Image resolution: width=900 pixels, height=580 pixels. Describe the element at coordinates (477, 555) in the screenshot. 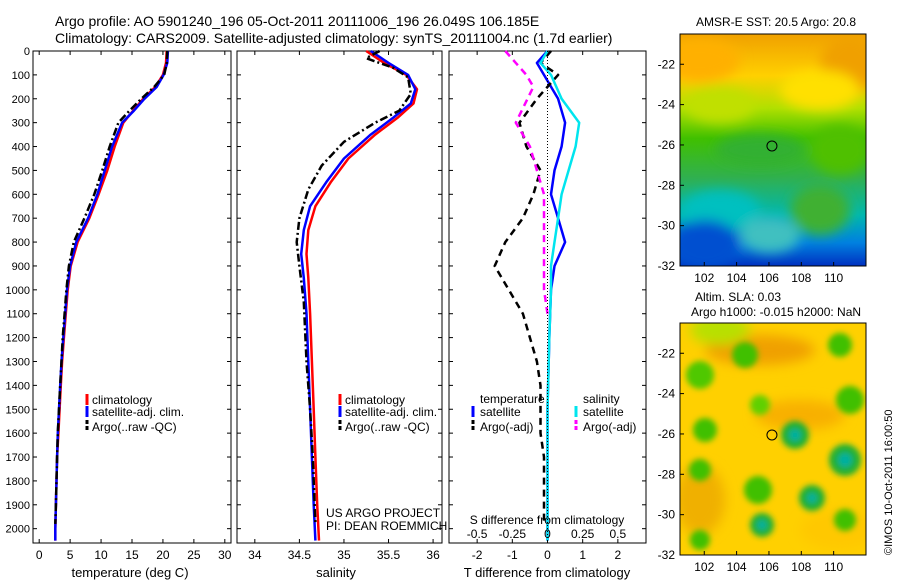

I see `x-tick-label: -2` at that location.